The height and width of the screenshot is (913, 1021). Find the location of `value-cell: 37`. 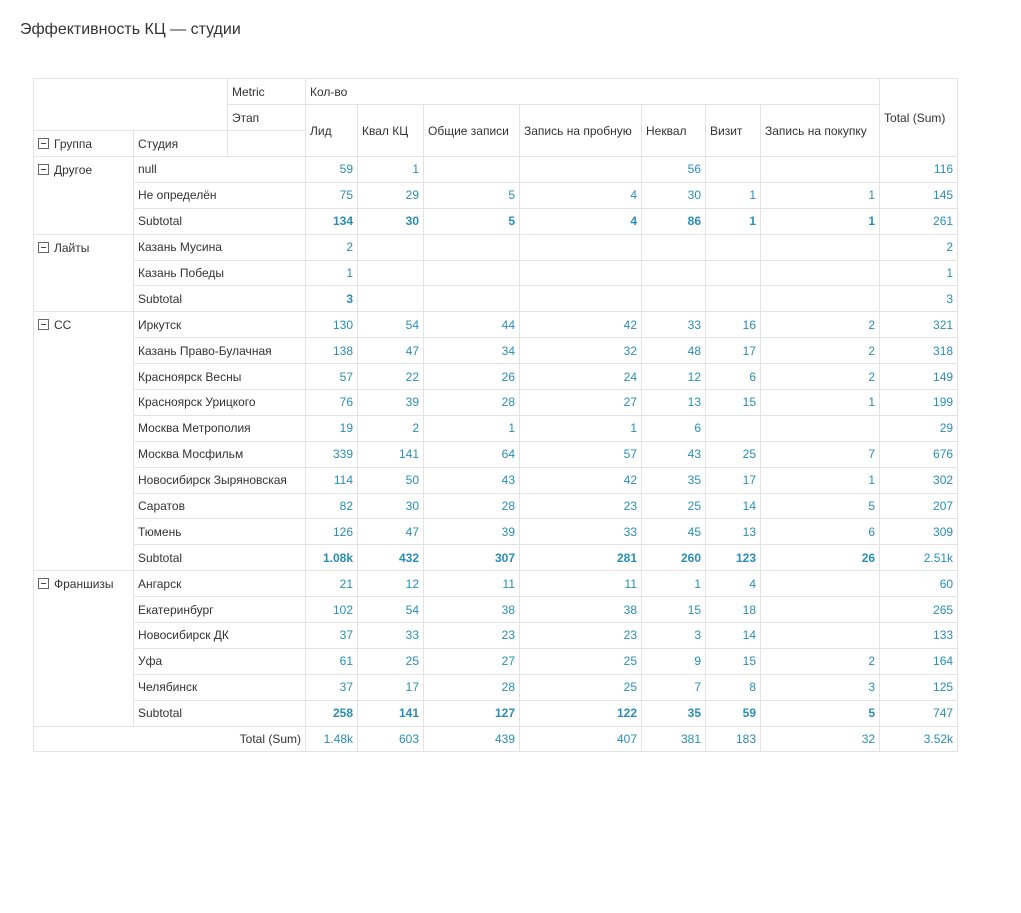

value-cell: 37 is located at coordinates (331, 687).